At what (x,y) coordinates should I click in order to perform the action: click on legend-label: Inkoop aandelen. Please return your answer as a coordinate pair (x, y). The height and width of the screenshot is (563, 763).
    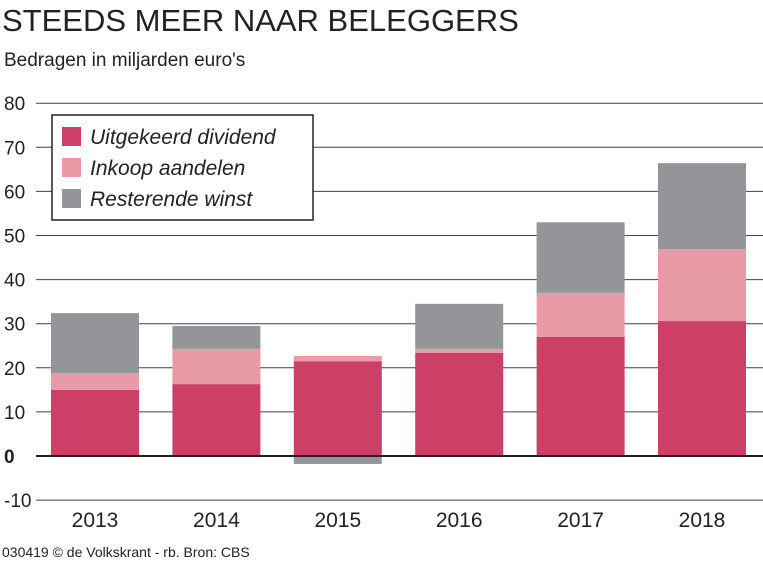
    Looking at the image, I should click on (167, 168).